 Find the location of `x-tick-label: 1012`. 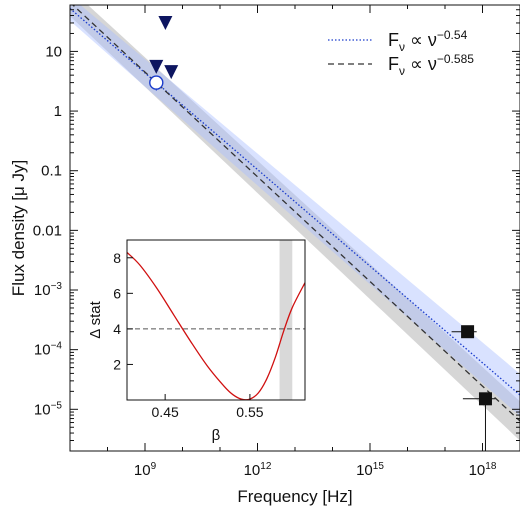

x-tick-label: 1012 is located at coordinates (258, 470).